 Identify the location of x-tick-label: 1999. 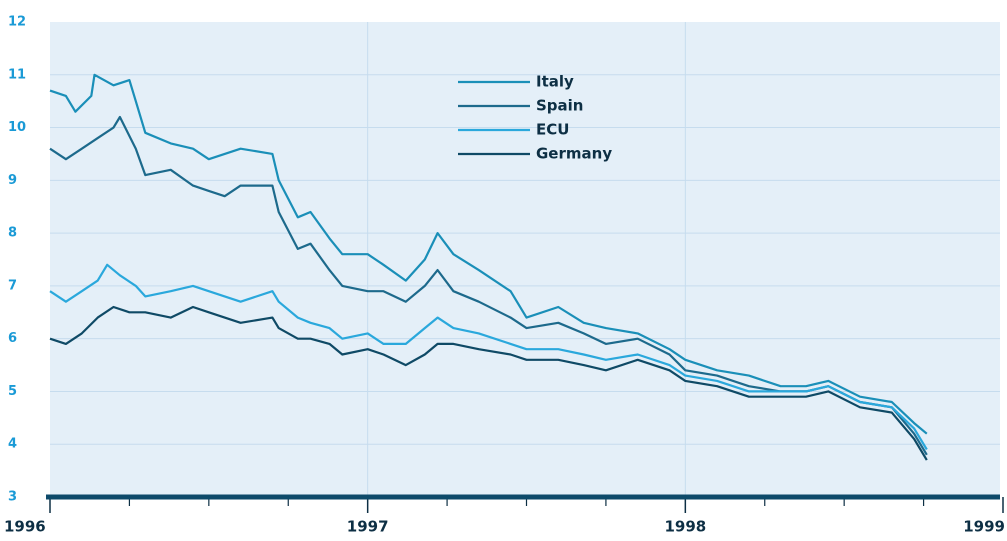
(984, 527).